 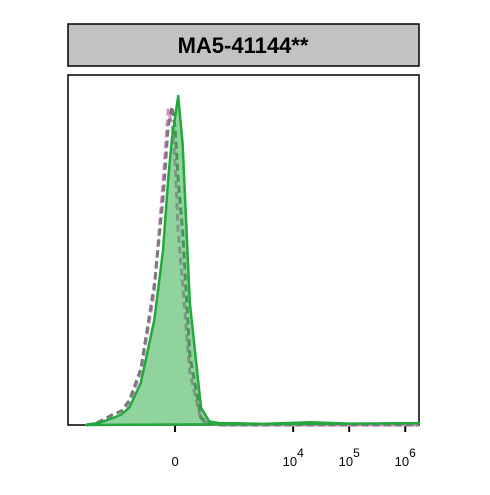 What do you see at coordinates (300, 453) in the screenshot?
I see `x-tick-label-exponent: 4` at bounding box center [300, 453].